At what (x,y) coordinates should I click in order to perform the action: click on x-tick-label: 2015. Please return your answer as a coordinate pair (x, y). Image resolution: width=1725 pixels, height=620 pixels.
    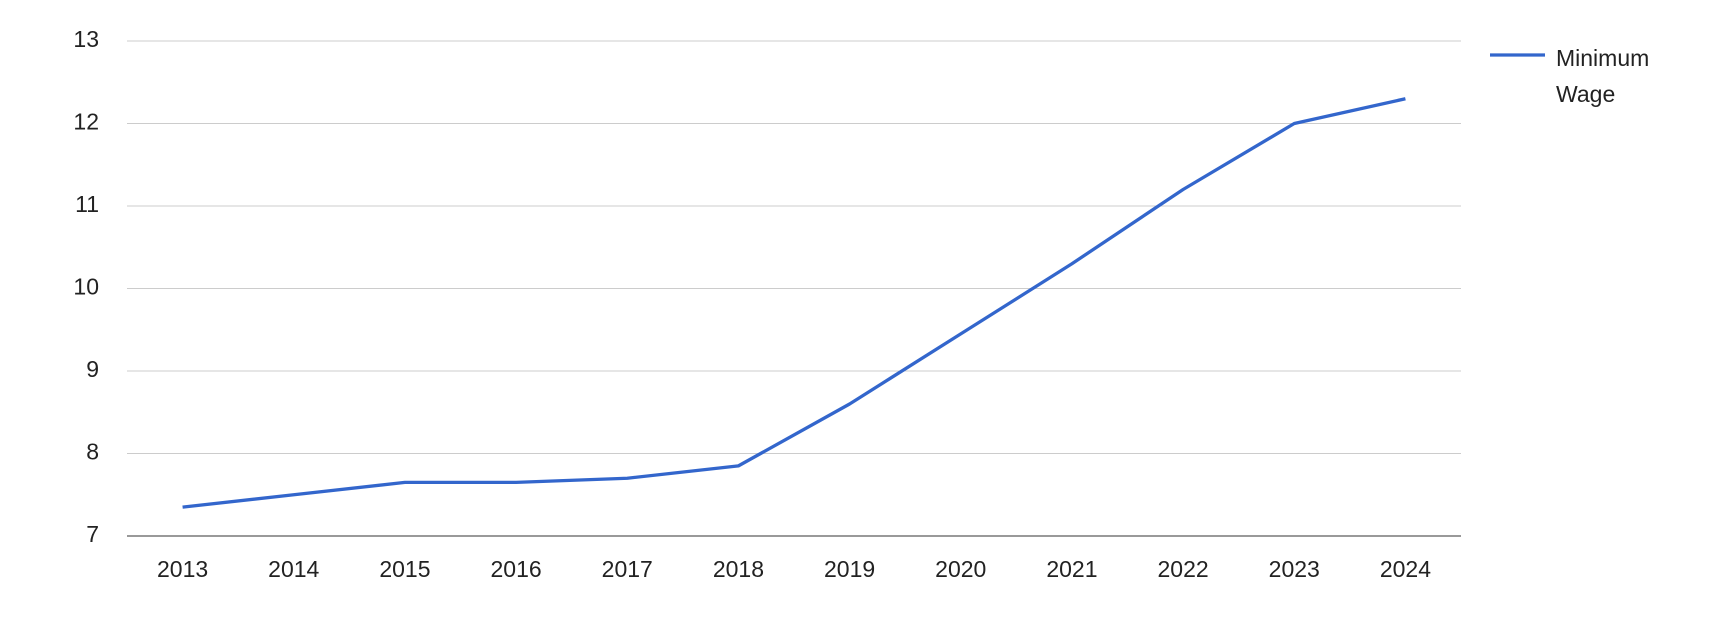
    Looking at the image, I should click on (404, 569).